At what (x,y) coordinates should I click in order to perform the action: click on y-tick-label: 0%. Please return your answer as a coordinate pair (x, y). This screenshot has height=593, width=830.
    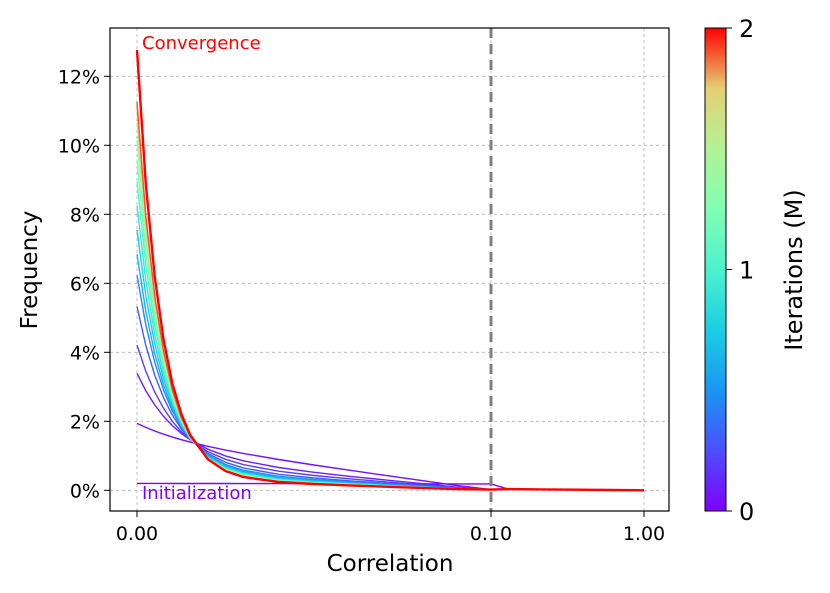
    Looking at the image, I should click on (85, 491).